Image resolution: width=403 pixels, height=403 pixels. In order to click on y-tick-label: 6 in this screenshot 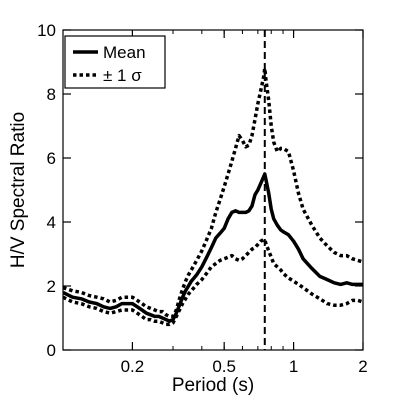, I will do `click(51, 158)`.